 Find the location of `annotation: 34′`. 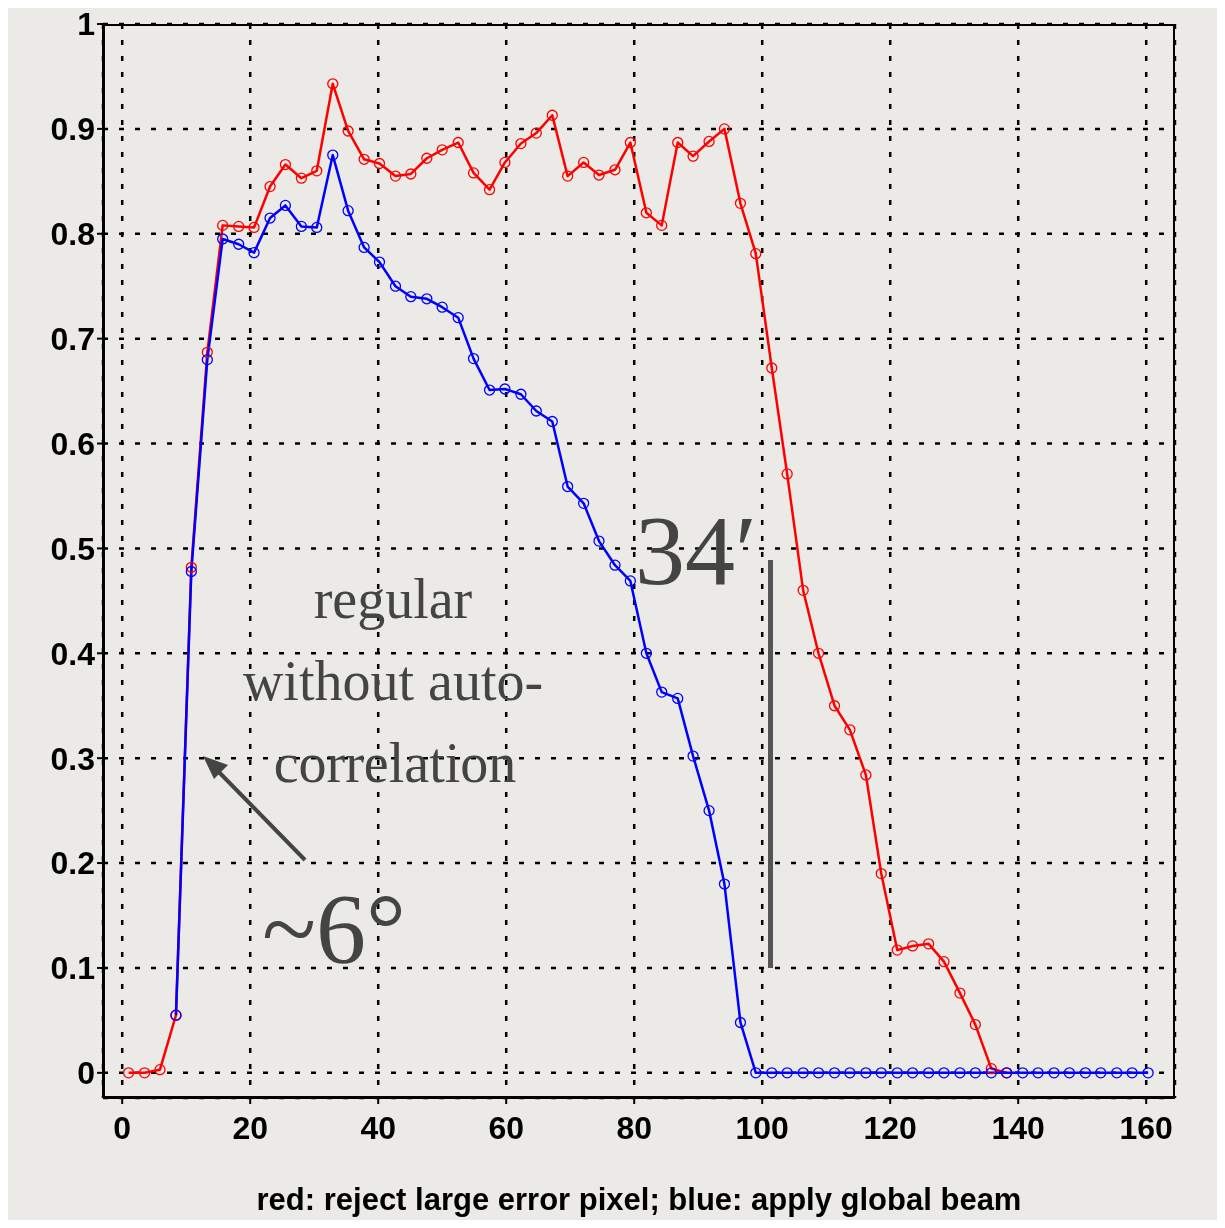

annotation: 34′ is located at coordinates (696, 550).